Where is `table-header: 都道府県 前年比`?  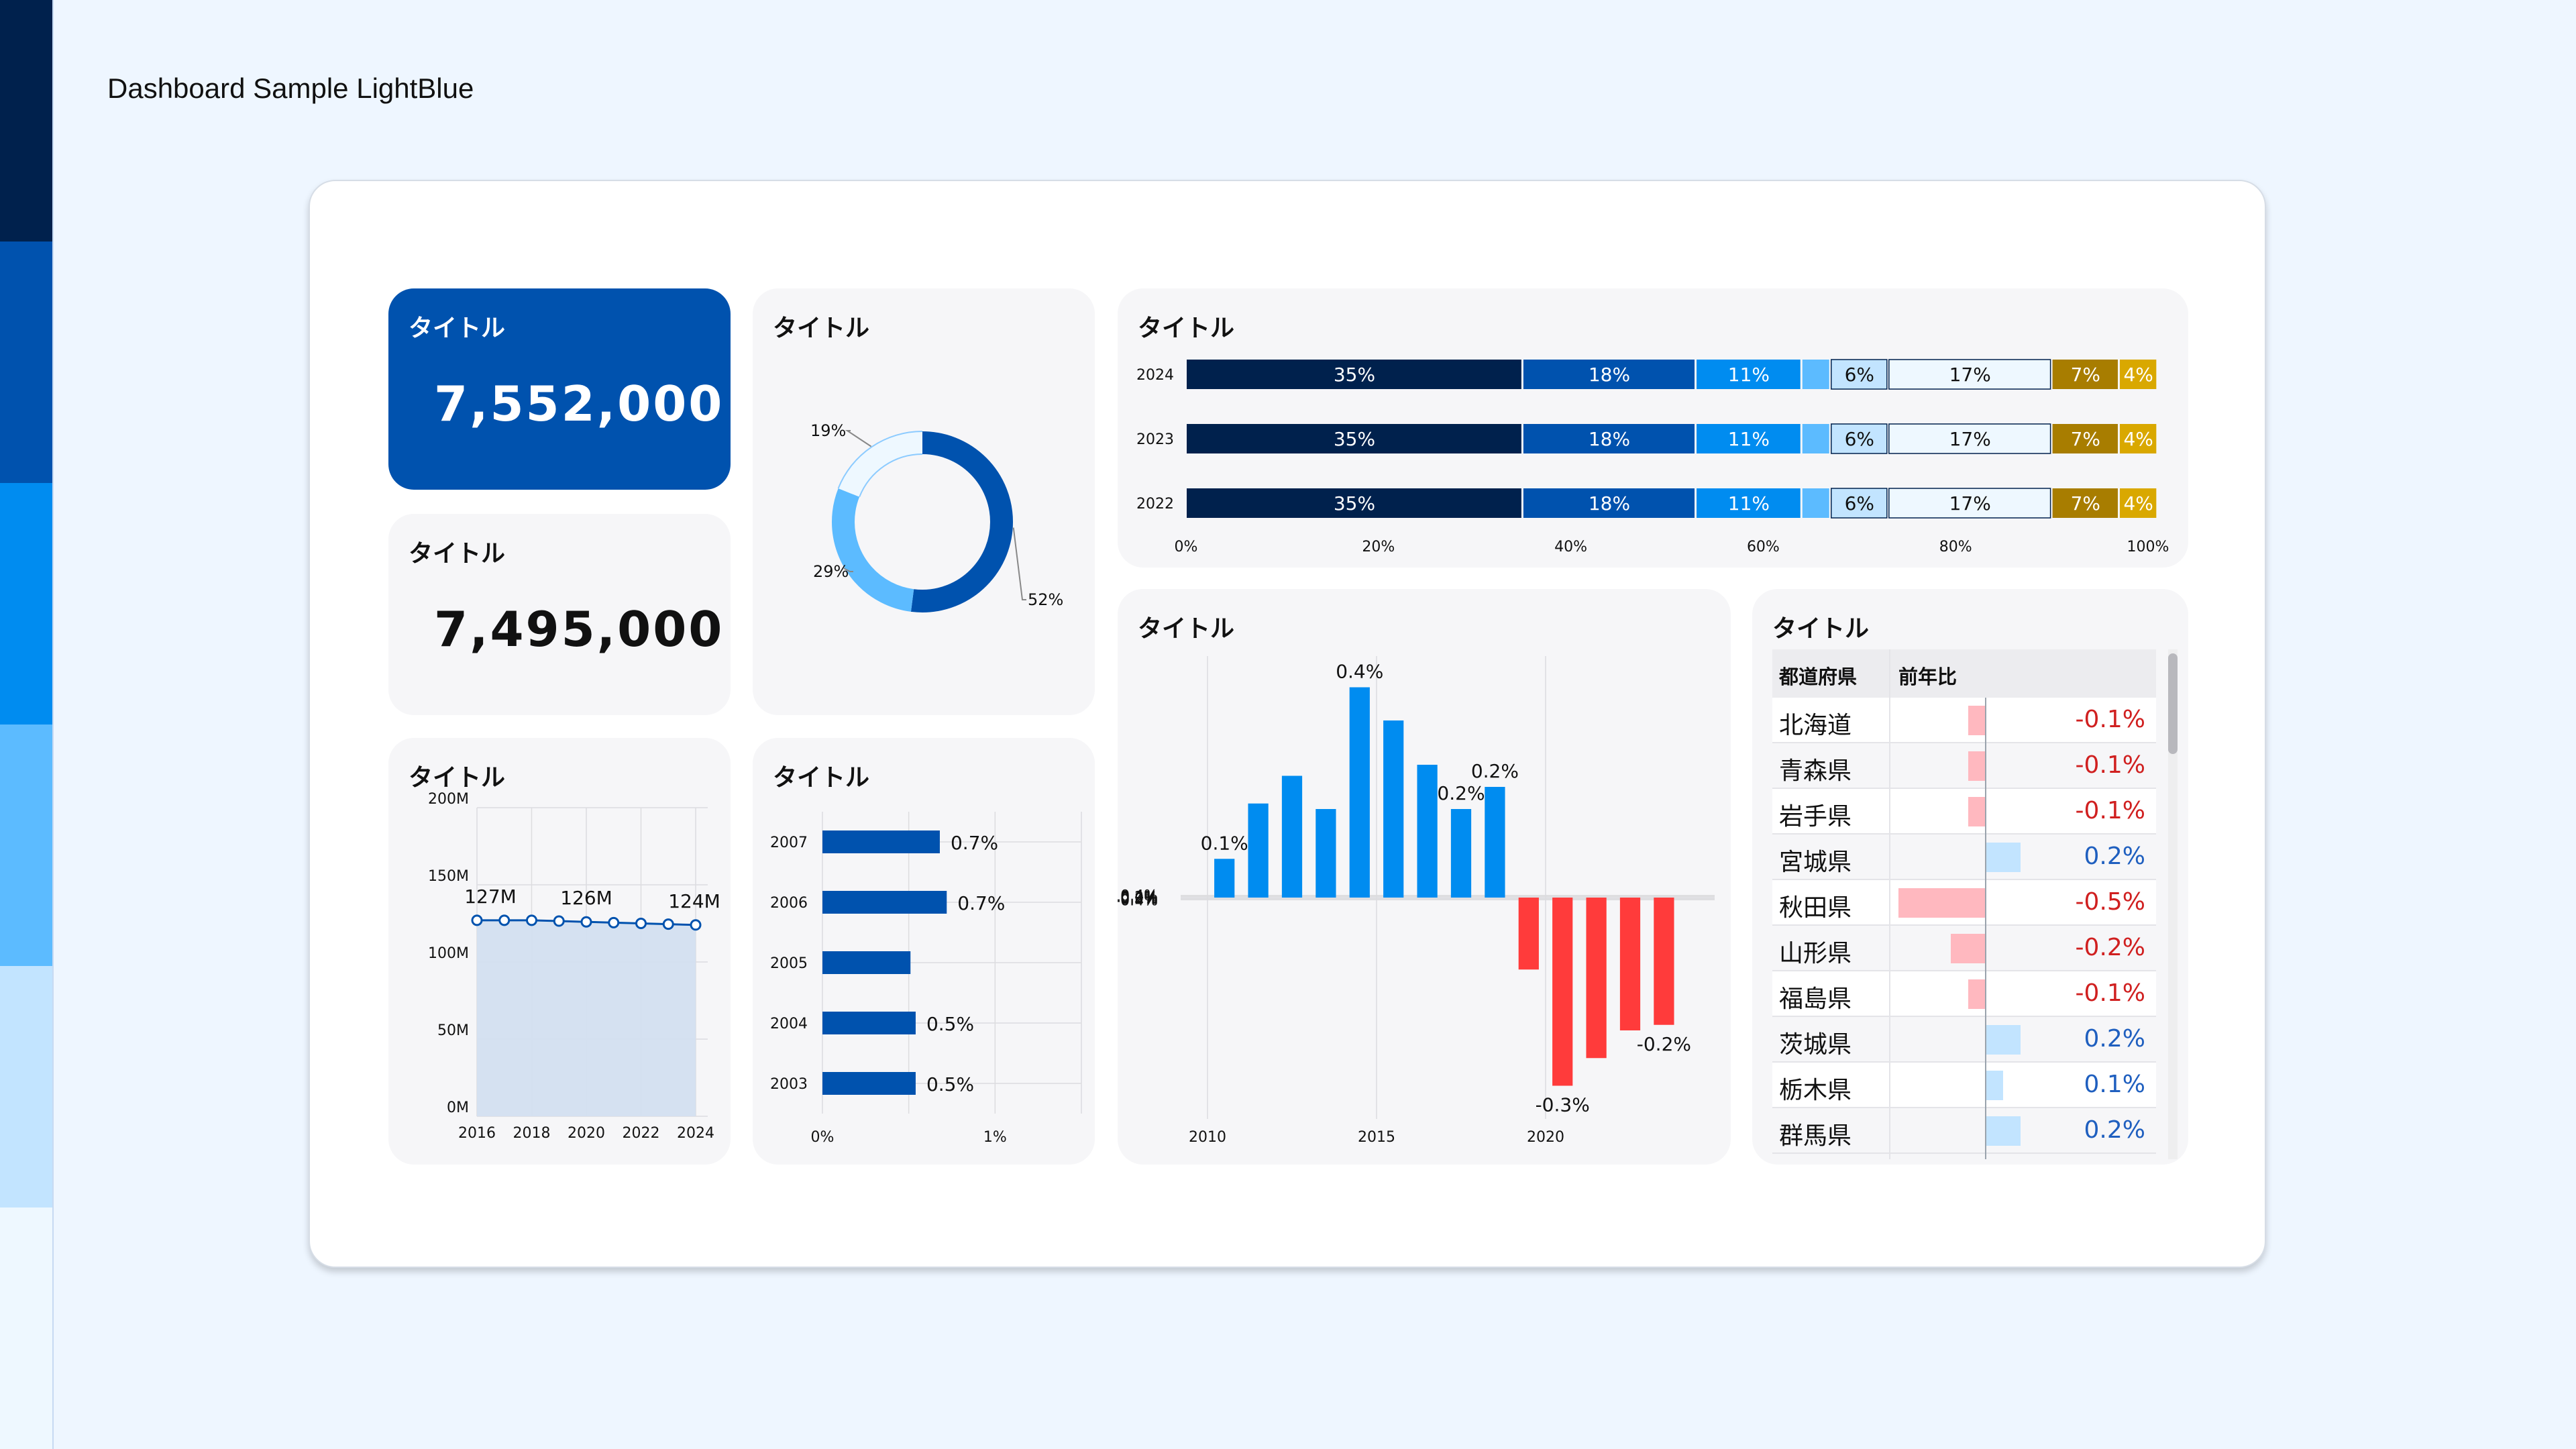
table-header: 都道府県 前年比 is located at coordinates (1964, 673).